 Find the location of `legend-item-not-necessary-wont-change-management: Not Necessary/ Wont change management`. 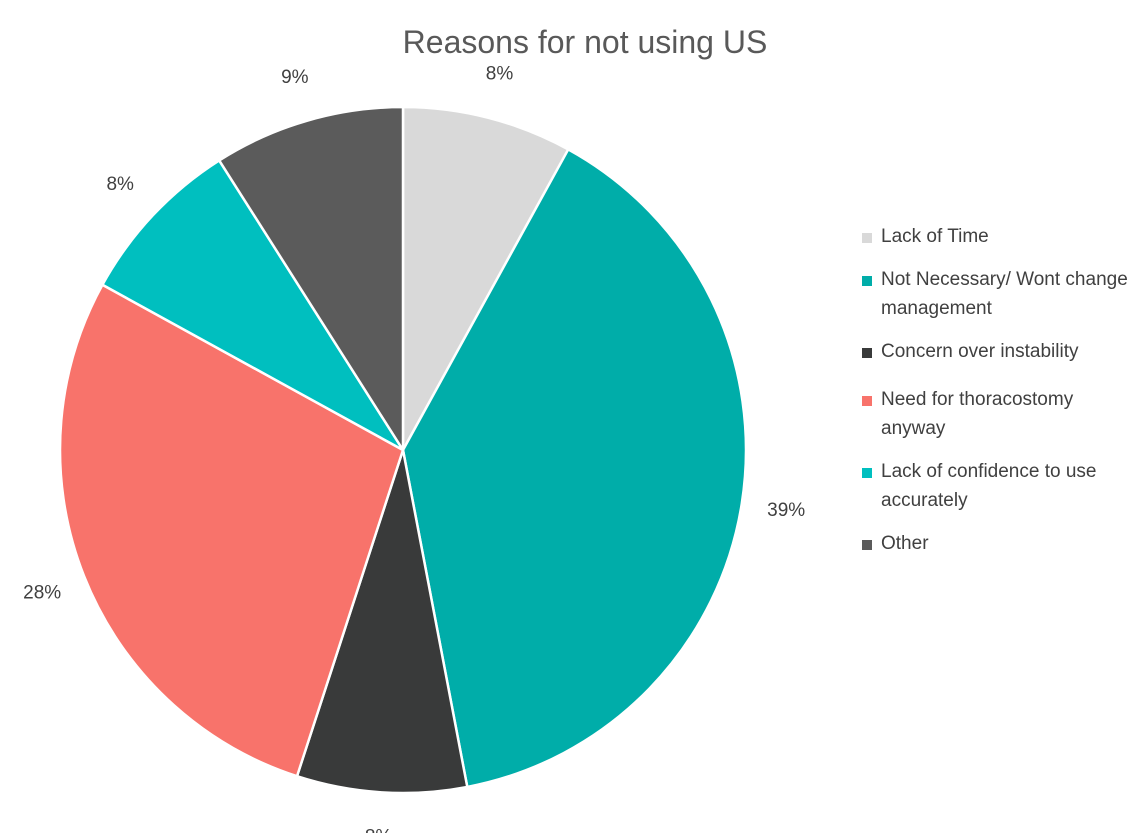

legend-item-not-necessary-wont-change-management: Not Necessary/ Wont change management is located at coordinates (996, 294).